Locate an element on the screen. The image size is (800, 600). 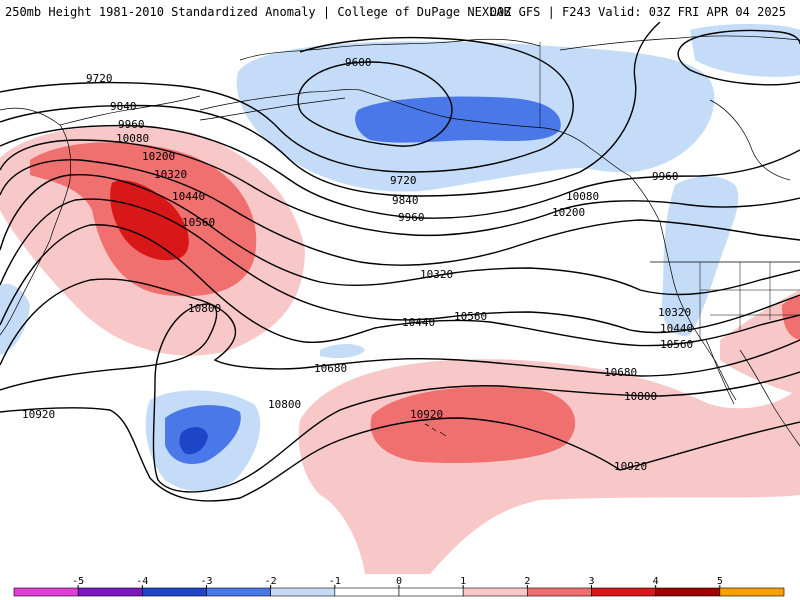
colorbar-tick-label: -3 is located at coordinates (206, 581).